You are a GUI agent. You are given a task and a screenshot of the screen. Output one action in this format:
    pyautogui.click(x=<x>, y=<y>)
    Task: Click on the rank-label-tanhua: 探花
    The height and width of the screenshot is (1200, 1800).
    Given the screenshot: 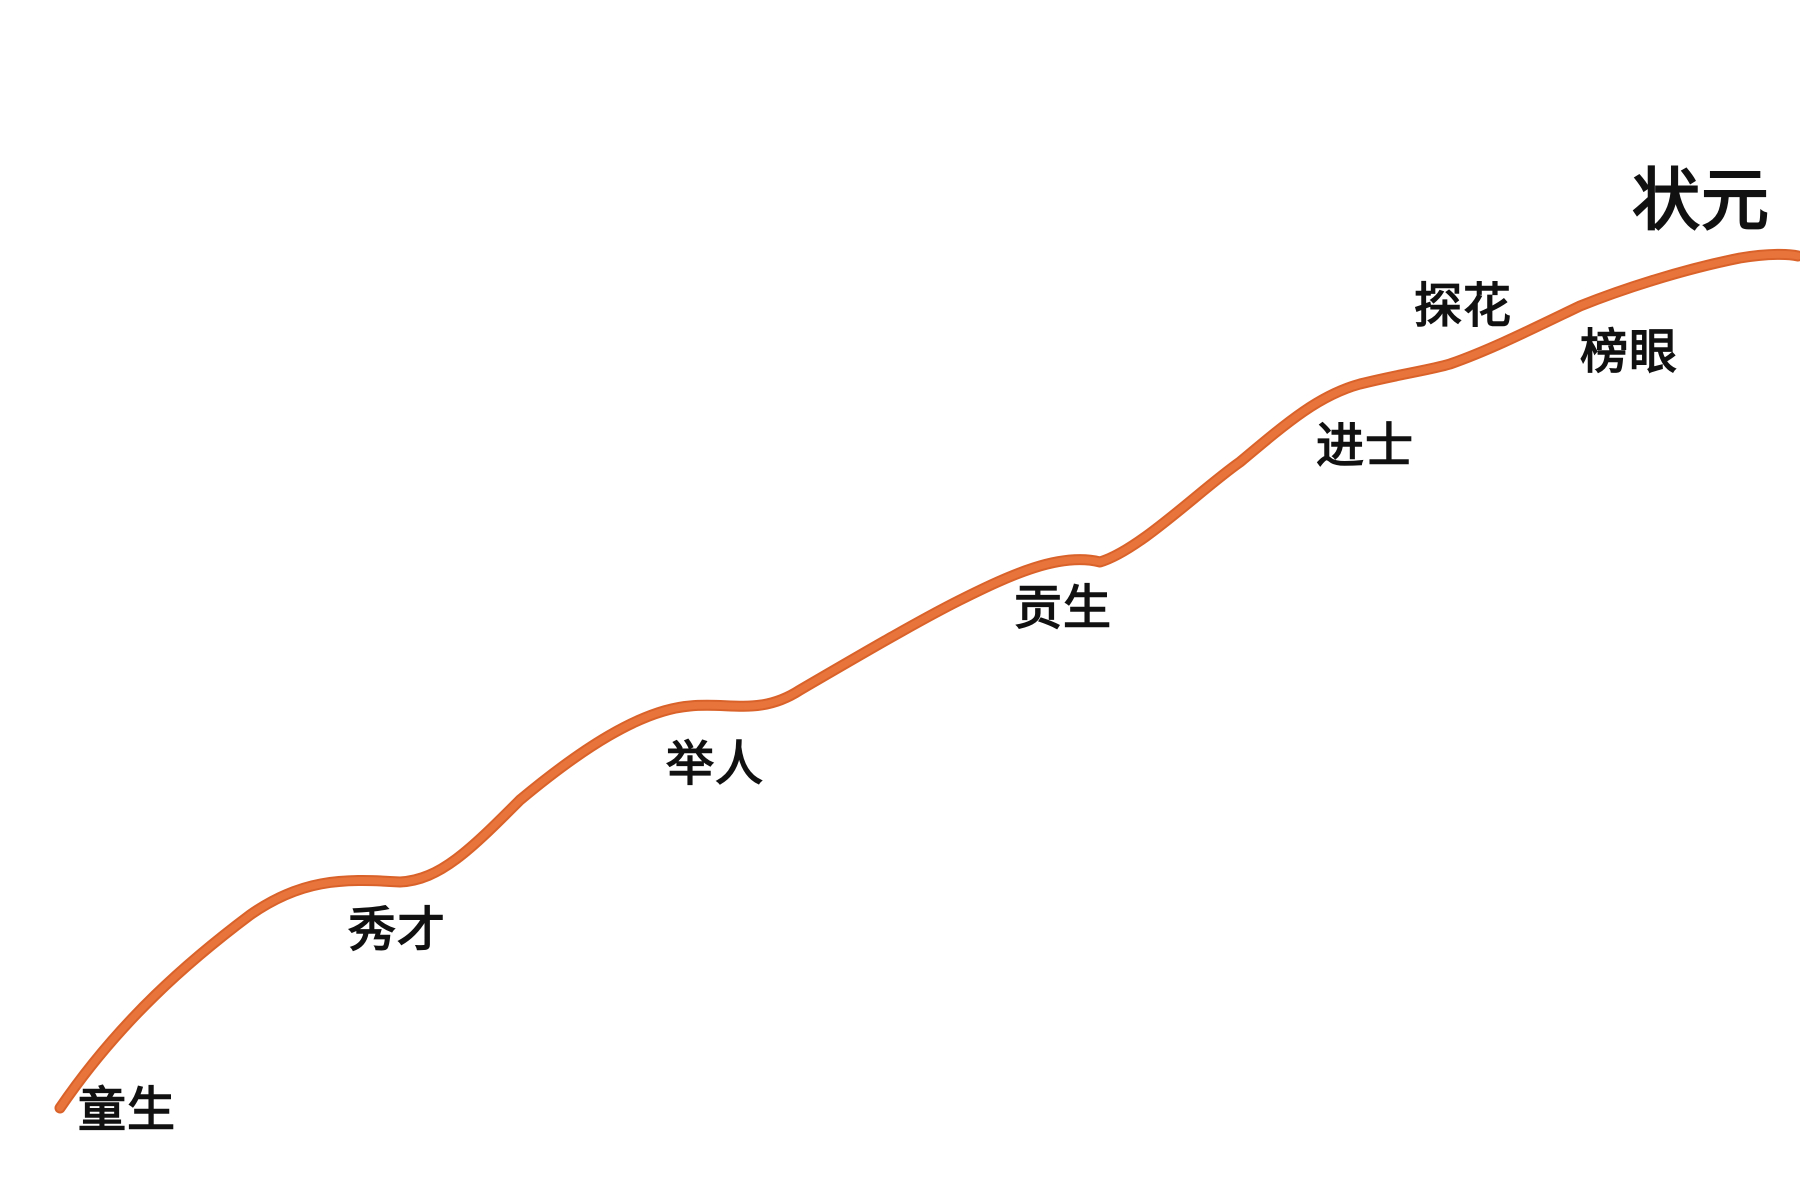 What is the action you would take?
    pyautogui.click(x=1463, y=306)
    